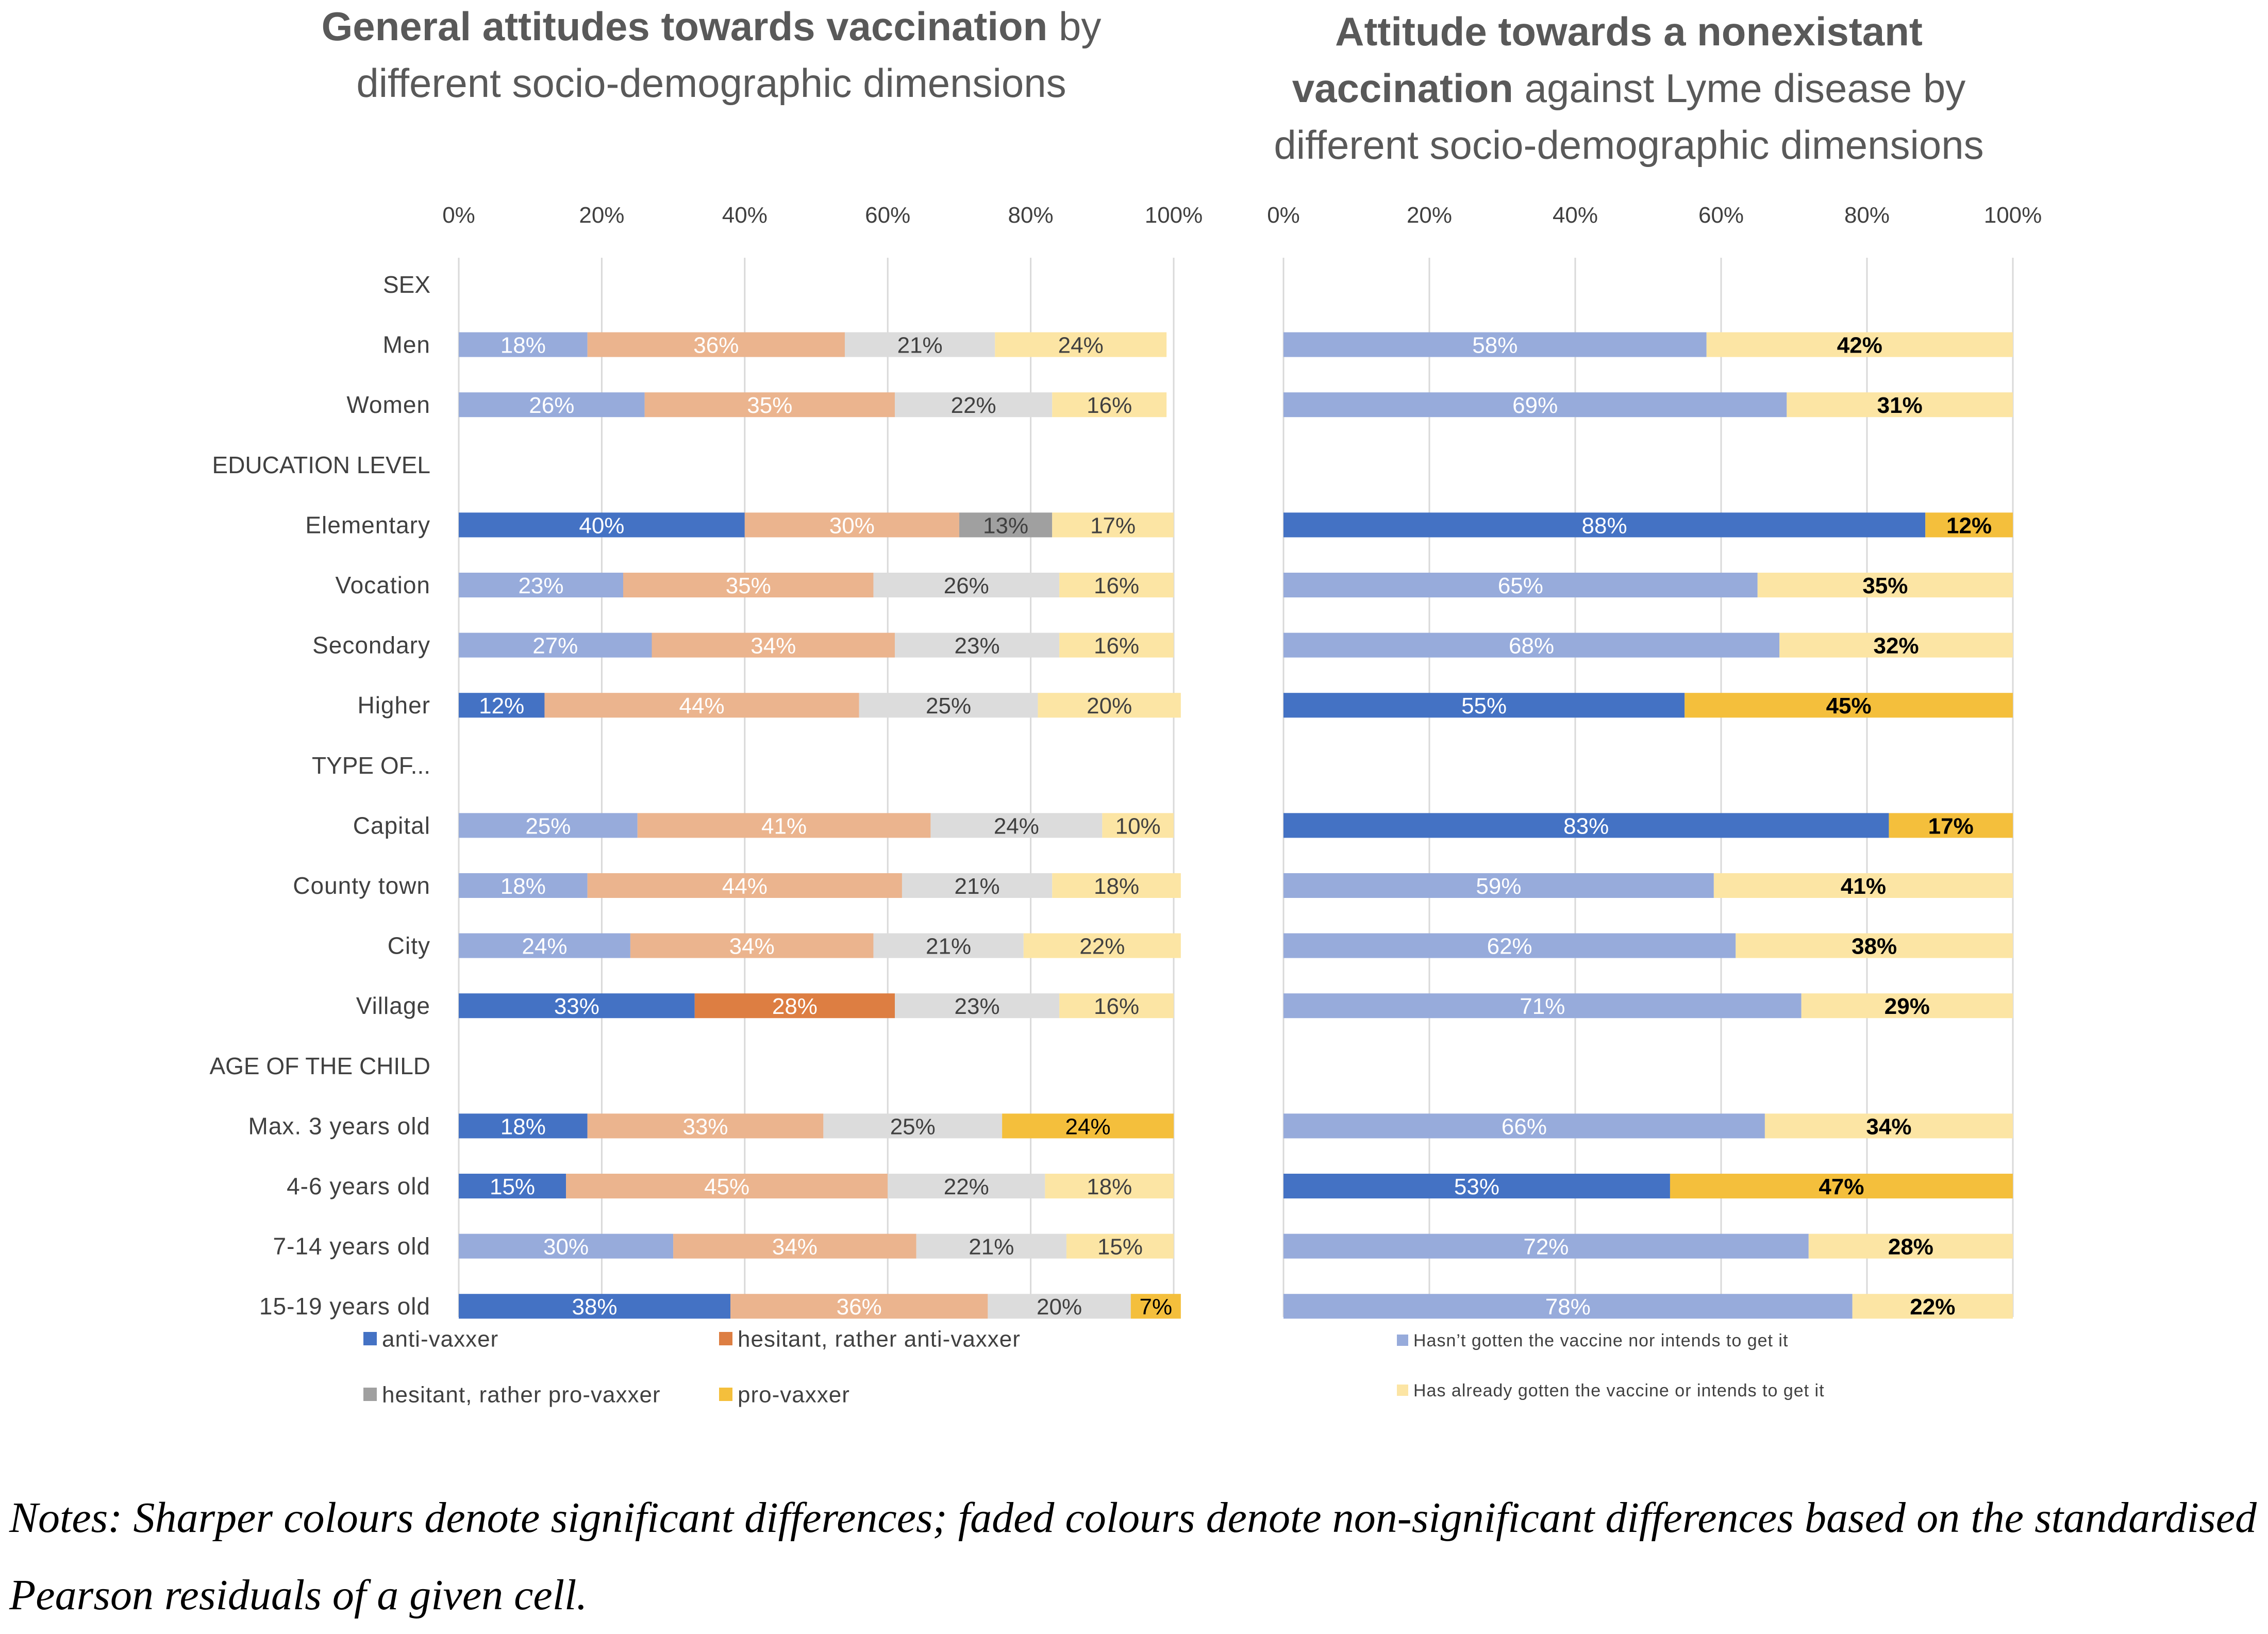 This screenshot has width=2268, height=1634. I want to click on left-data-label: 40%, so click(601, 525).